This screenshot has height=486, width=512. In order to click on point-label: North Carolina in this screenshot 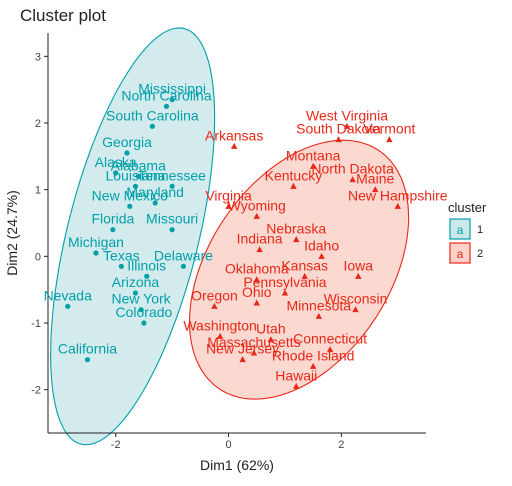, I will do `click(166, 95)`.